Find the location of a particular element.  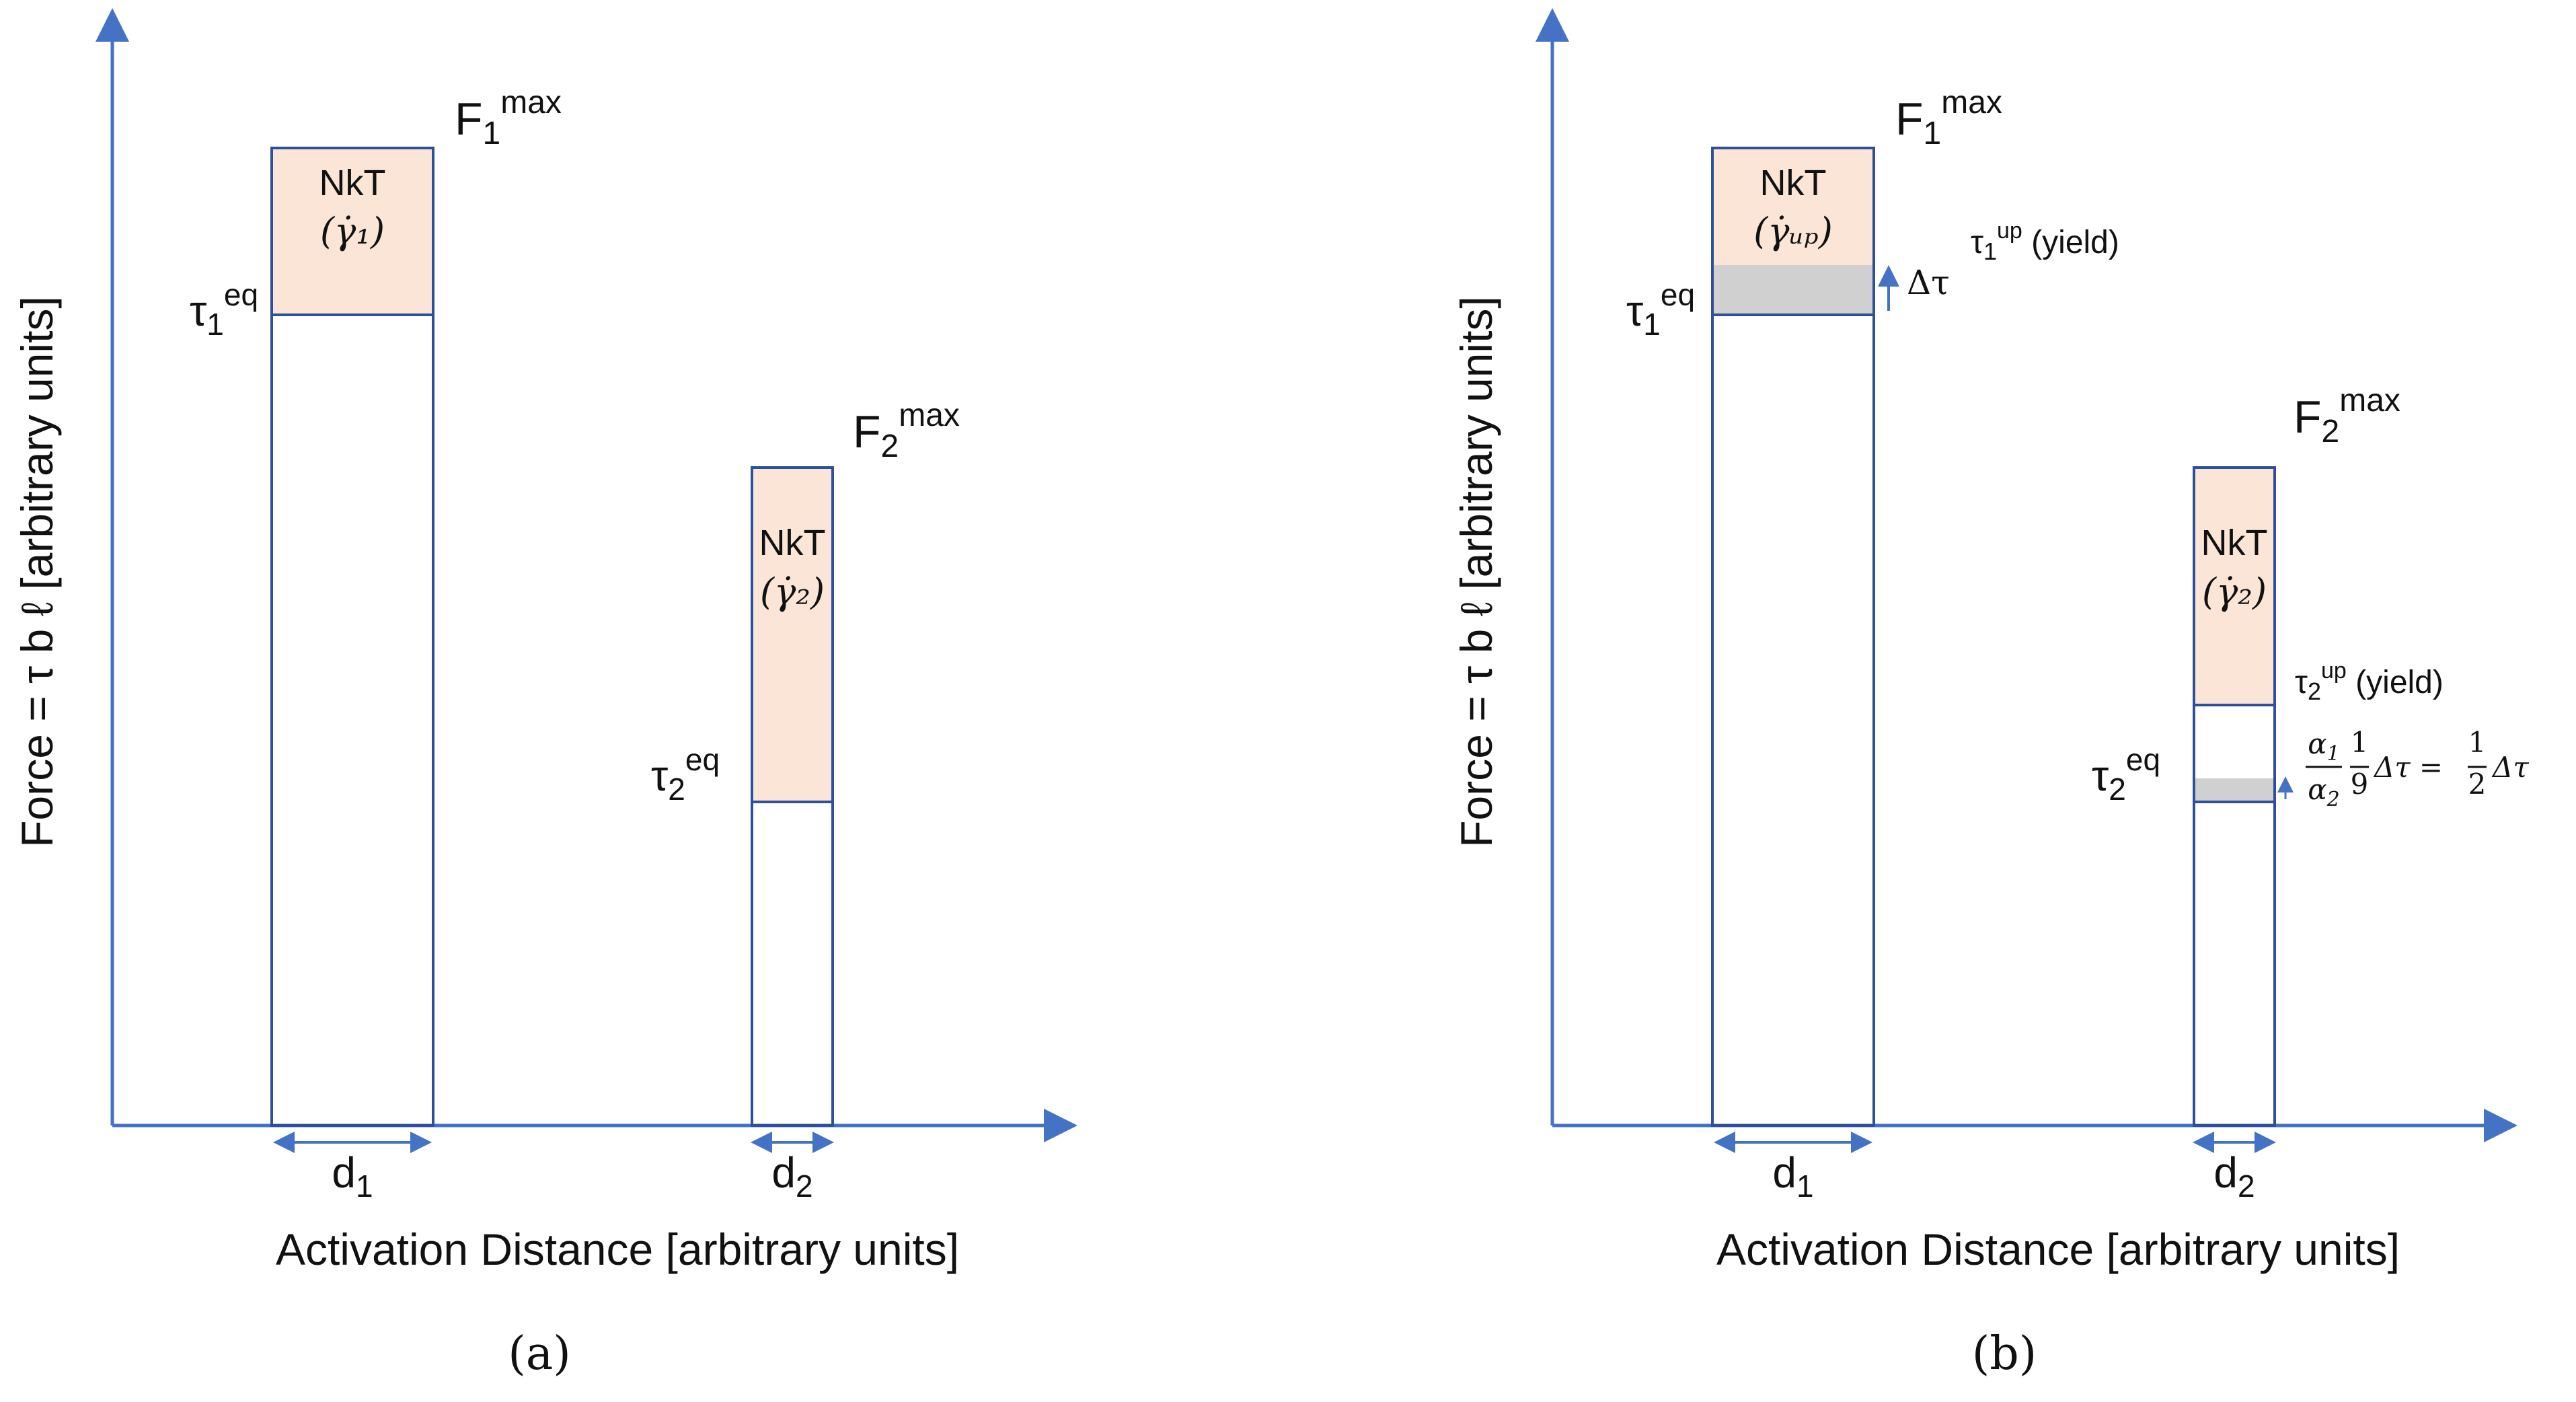

rate-label: (γ̇ᵤₚ) is located at coordinates (1793, 231).